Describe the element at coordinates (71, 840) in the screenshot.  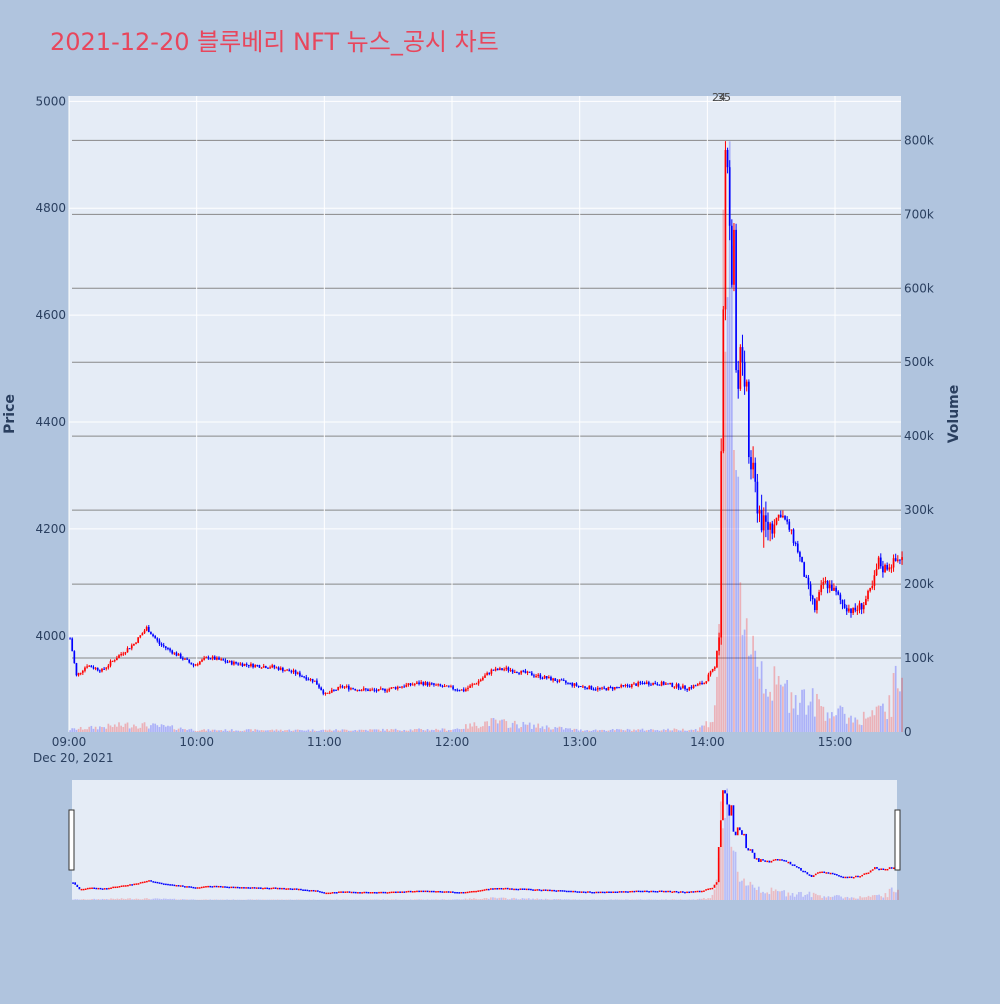
I see `range-slider-handle-left` at that location.